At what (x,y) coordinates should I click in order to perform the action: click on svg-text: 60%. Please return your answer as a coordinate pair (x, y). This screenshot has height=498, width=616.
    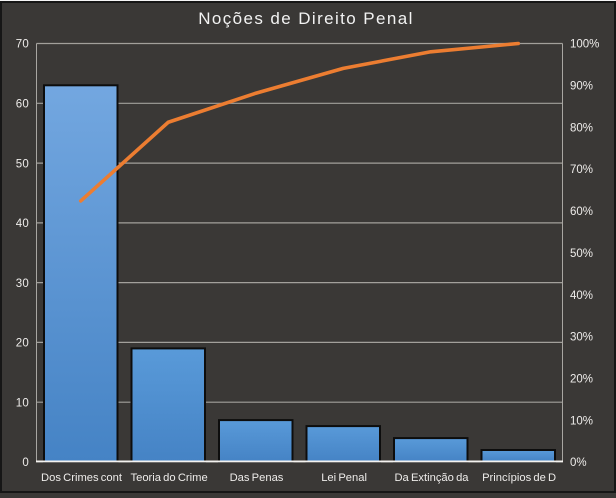
    Looking at the image, I should click on (581, 212).